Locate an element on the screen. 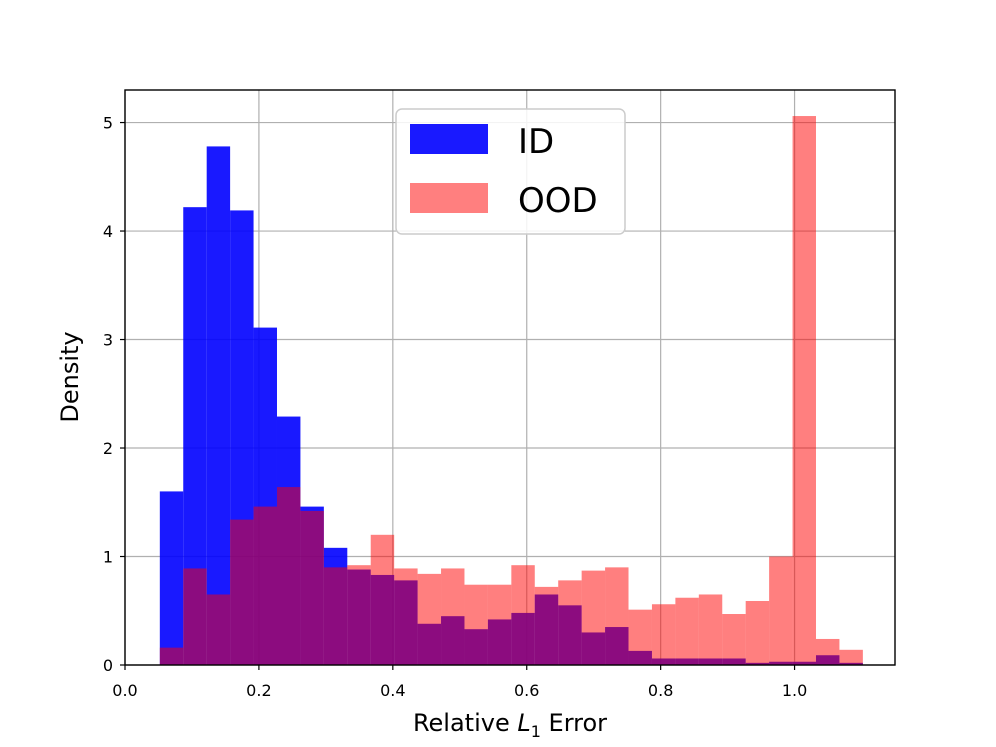 The image size is (996, 747). x-axis-label-suffix: Error is located at coordinates (574, 723).